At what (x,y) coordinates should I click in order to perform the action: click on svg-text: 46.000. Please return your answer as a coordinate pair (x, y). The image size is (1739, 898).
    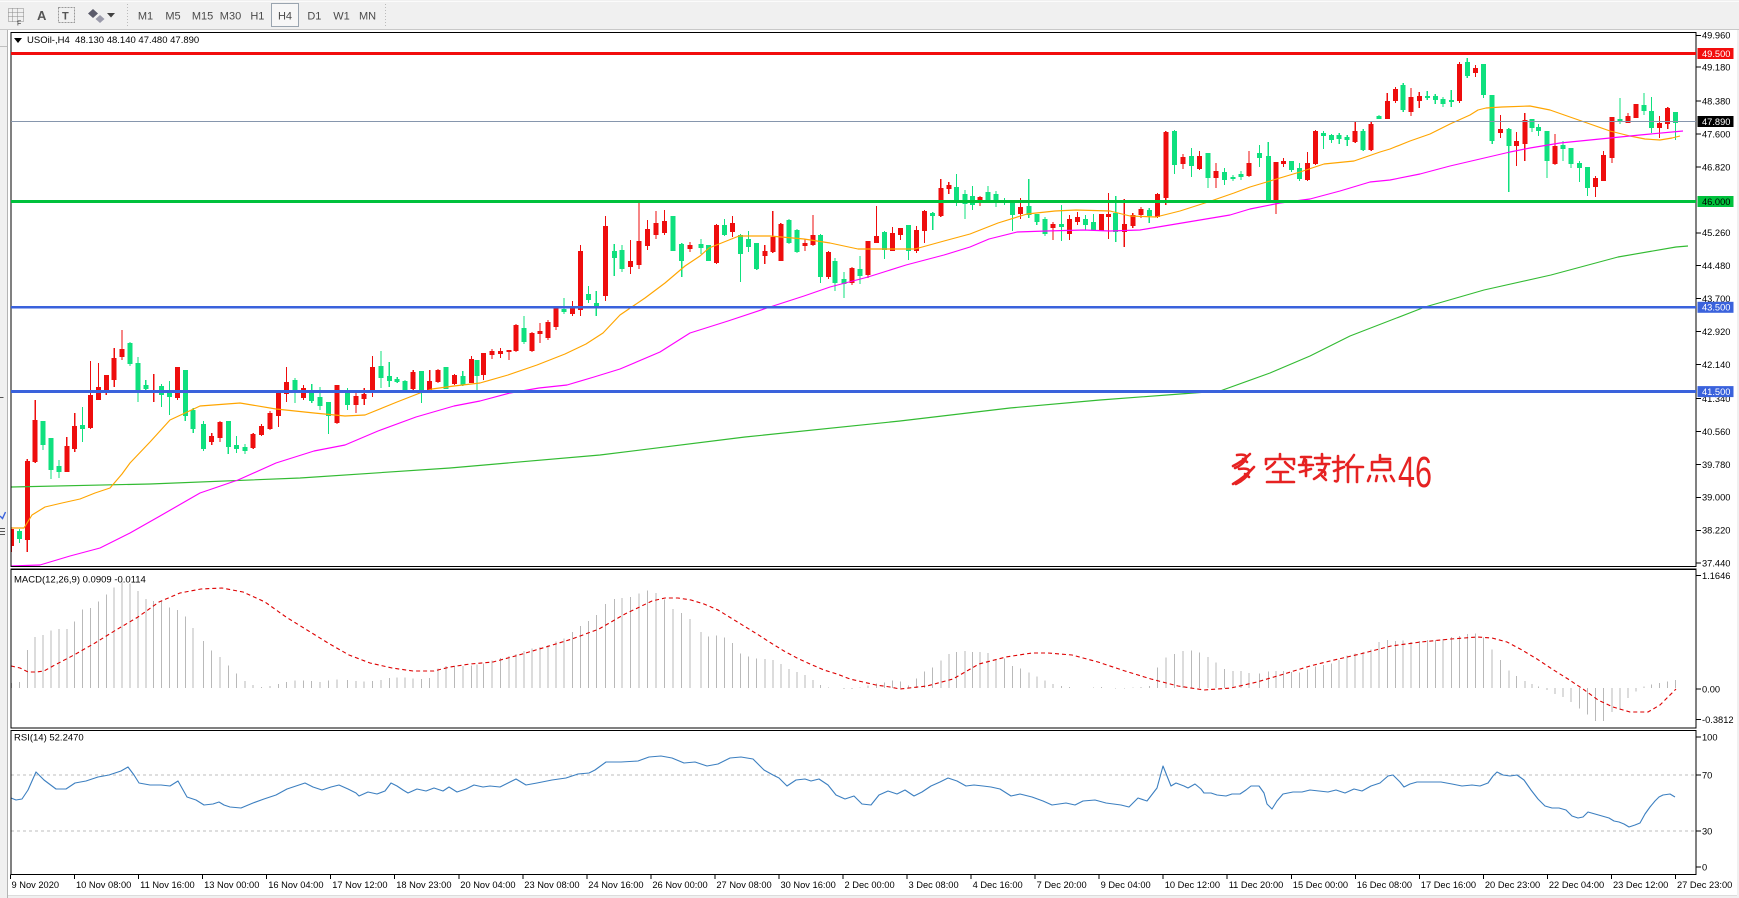
    Looking at the image, I should click on (1716, 202).